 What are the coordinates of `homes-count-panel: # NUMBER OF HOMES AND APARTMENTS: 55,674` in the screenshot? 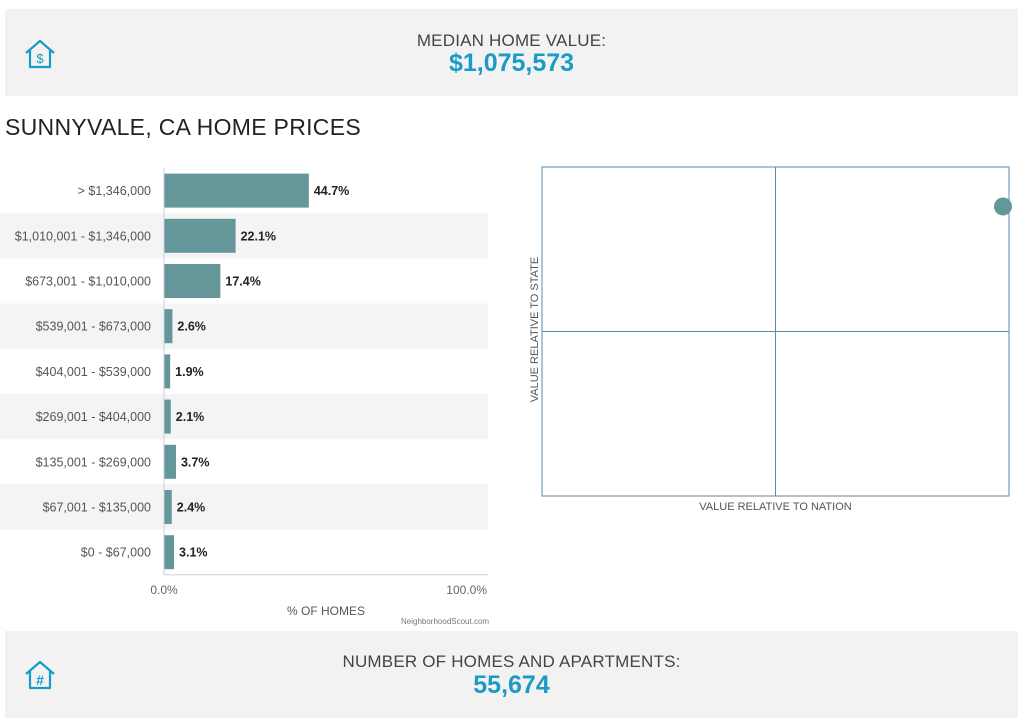 It's located at (511, 674).